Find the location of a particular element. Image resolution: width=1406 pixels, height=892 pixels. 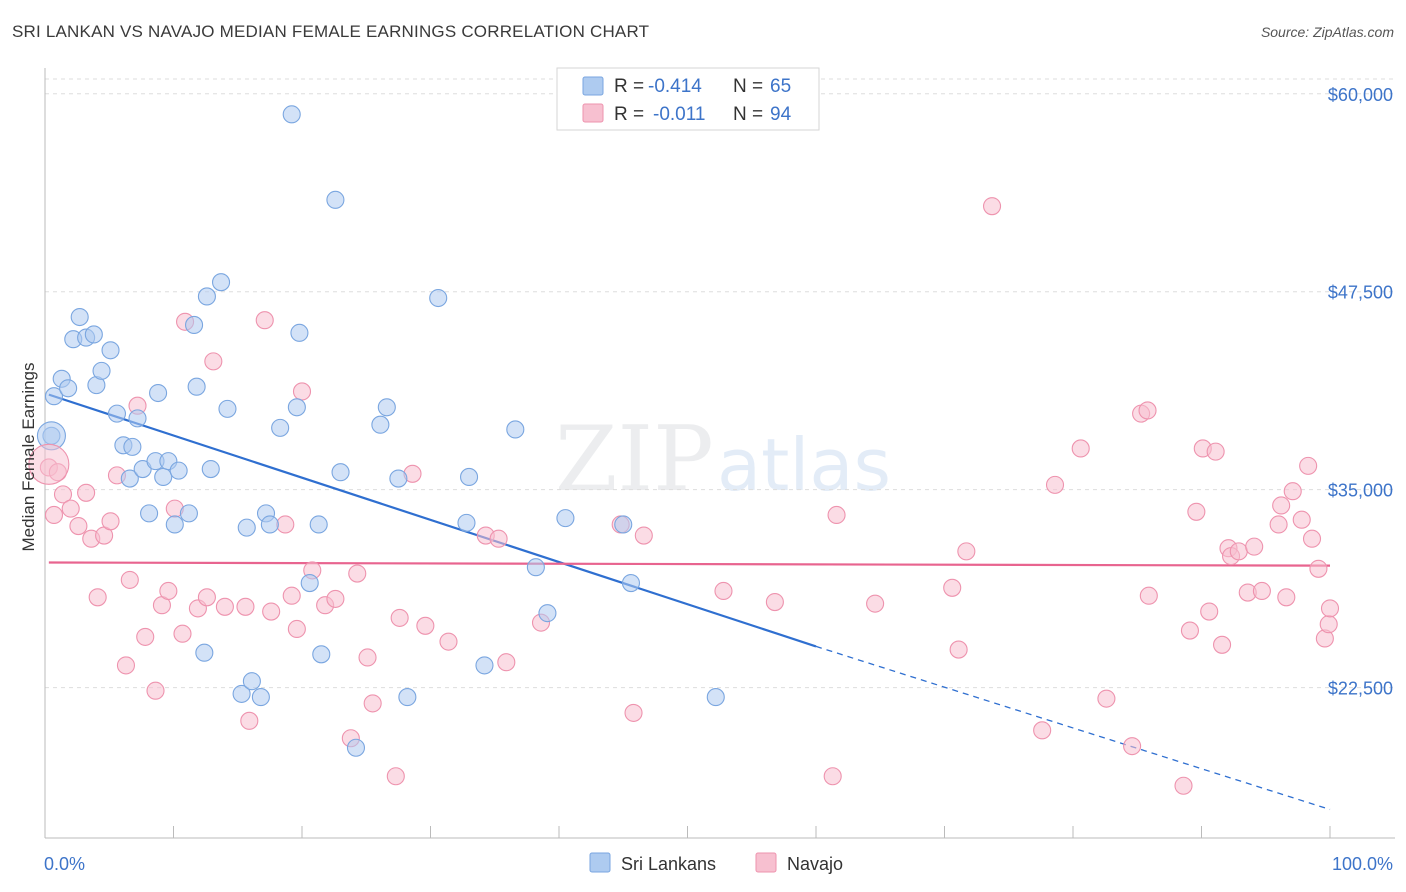

watermark-zip: ZIP is located at coordinates (634, 459).